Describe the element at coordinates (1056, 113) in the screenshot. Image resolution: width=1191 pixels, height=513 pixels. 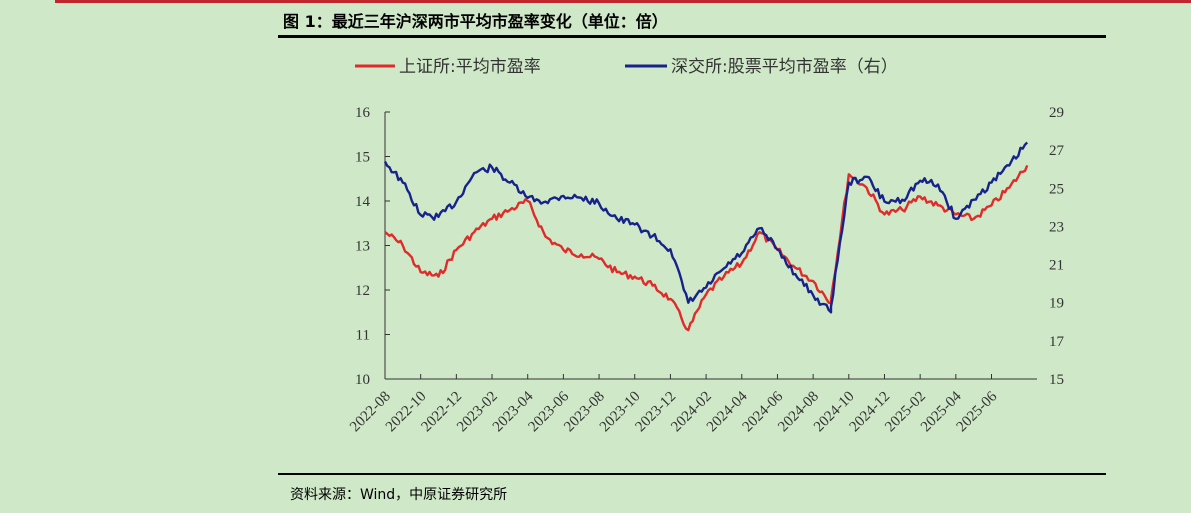
I see `y-right-tick-label: 29` at that location.